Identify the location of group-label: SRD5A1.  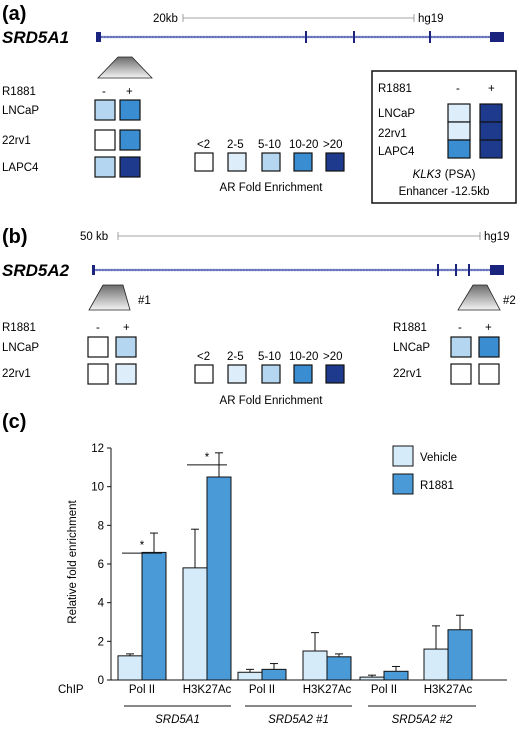
(177, 720).